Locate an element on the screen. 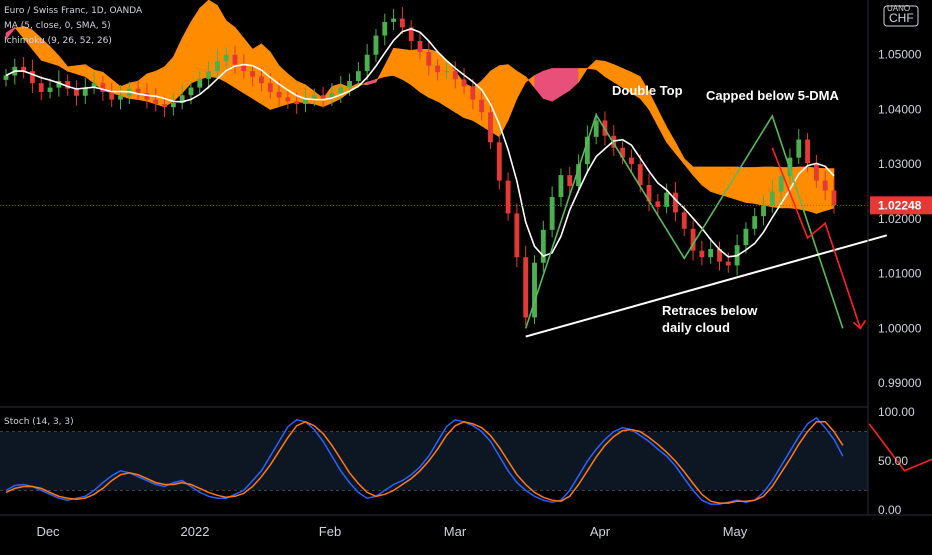 This screenshot has height=555, width=932. time-tick-label: 2022 is located at coordinates (195, 531).